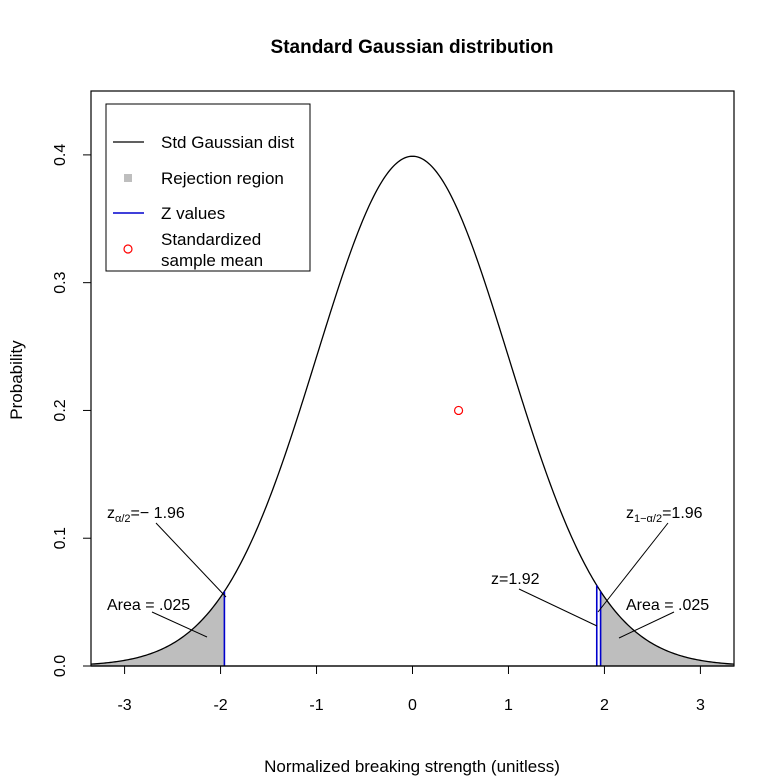 The image size is (781, 781). What do you see at coordinates (60, 282) in the screenshot?
I see `y-tick-label: 0.3` at bounding box center [60, 282].